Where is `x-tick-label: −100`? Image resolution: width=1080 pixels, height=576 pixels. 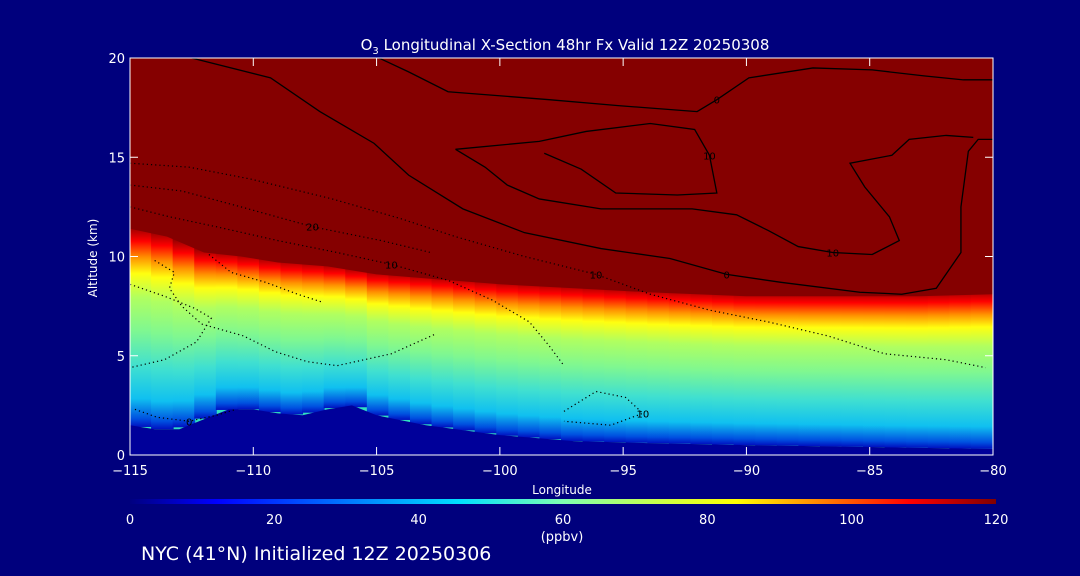
x-tick-label: −100 is located at coordinates (500, 471).